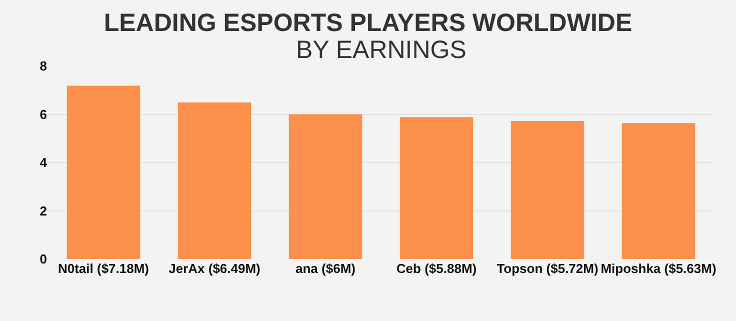 Image resolution: width=736 pixels, height=321 pixels. Describe the element at coordinates (381, 50) in the screenshot. I see `chart-subtitle: BY EARNINGS` at that location.